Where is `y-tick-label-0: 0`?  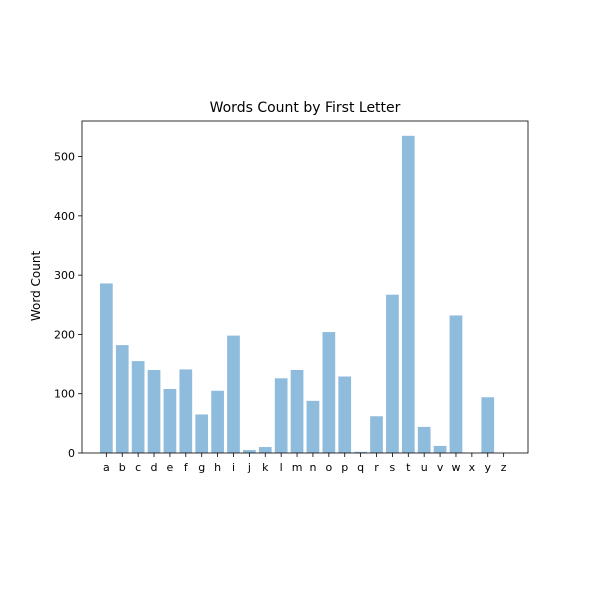
y-tick-label-0: 0 is located at coordinates (71, 453).